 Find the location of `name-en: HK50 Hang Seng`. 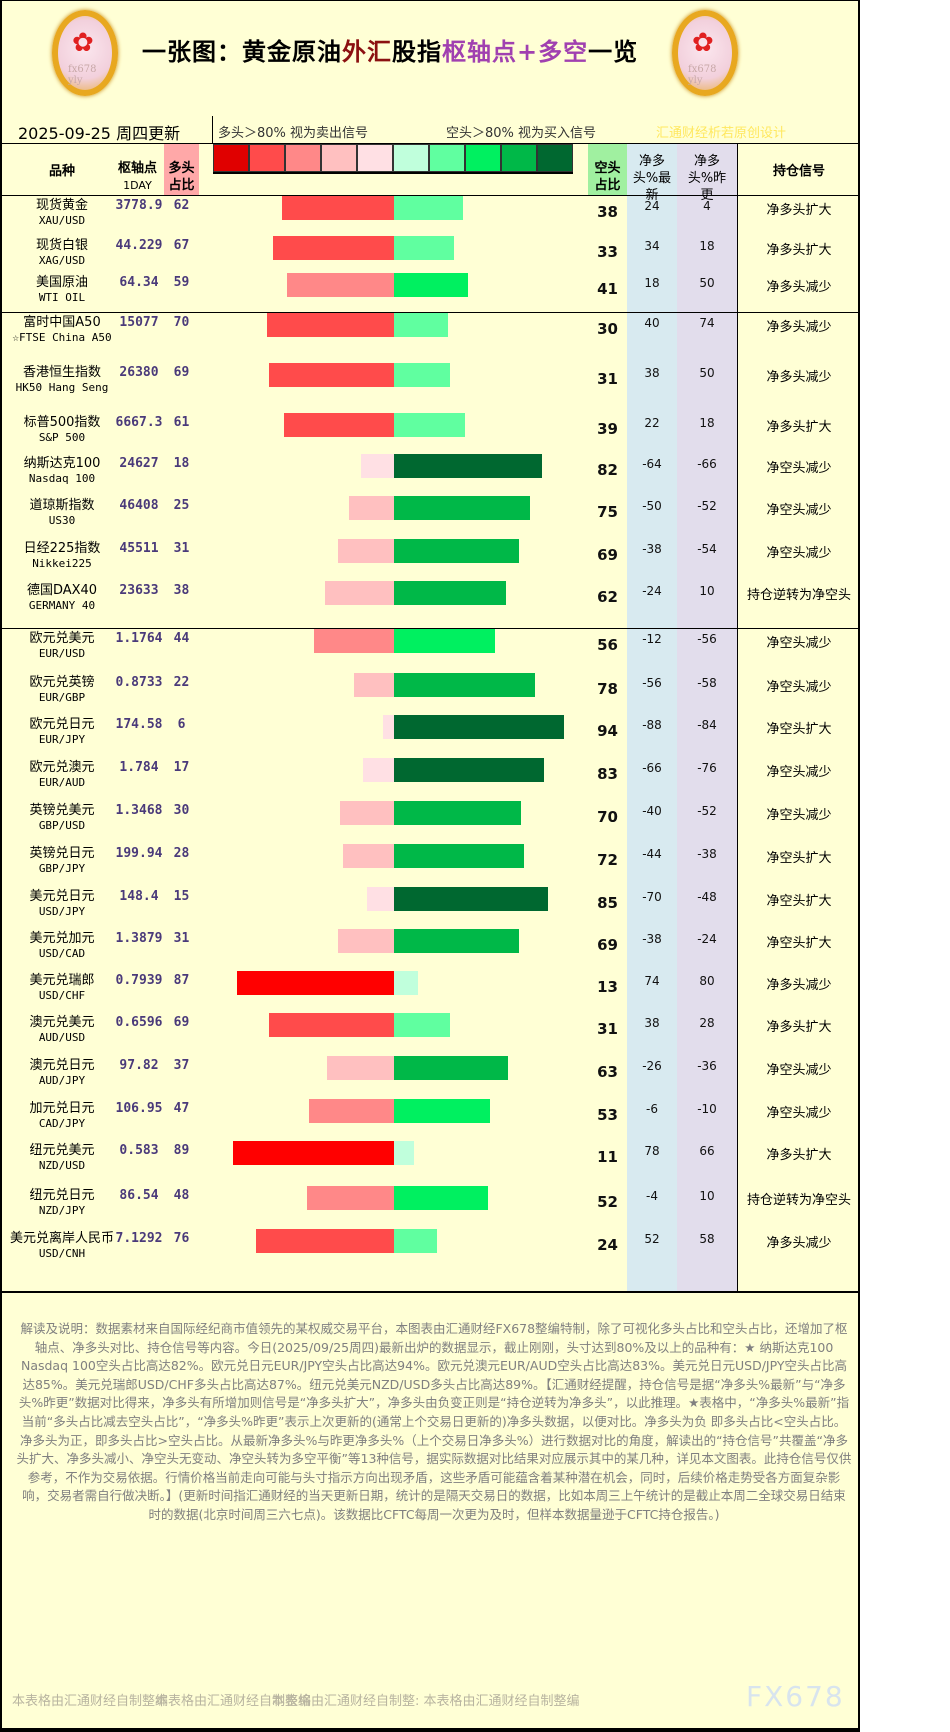

name-en: HK50 Hang Seng is located at coordinates (62, 387).